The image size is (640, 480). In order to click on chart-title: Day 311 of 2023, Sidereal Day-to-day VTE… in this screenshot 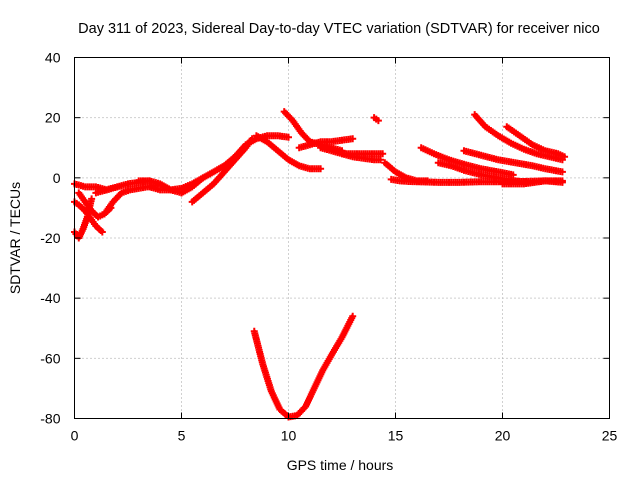, I will do `click(339, 29)`.